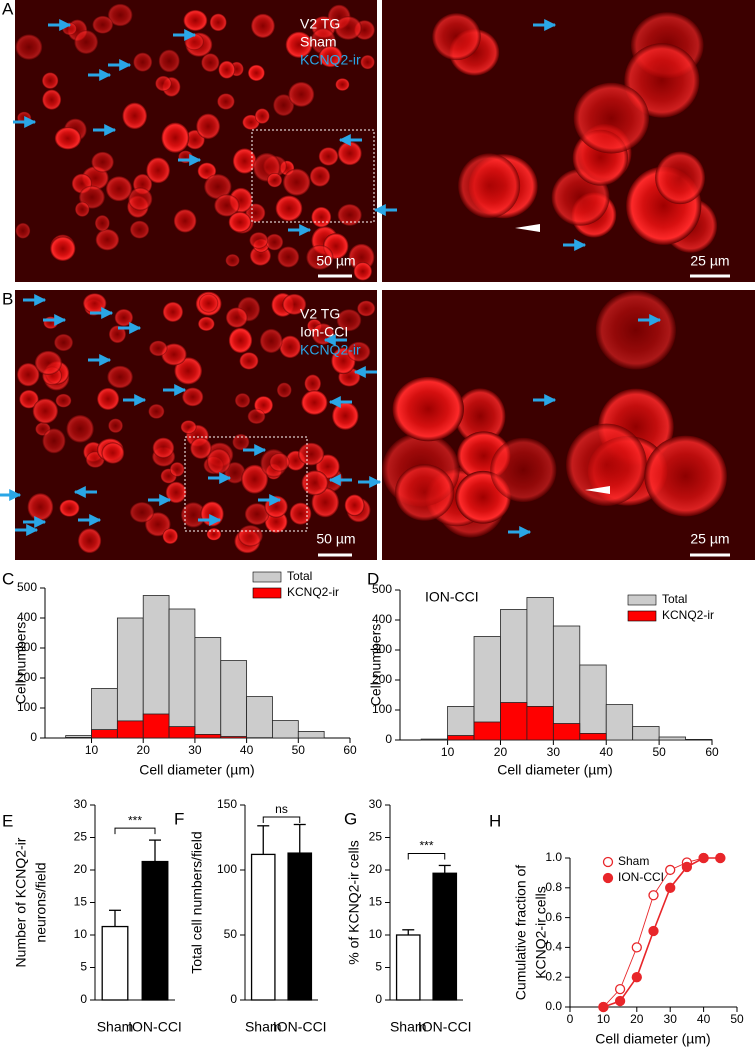 Image resolution: width=755 pixels, height=1050 pixels. I want to click on panel-label: C, so click(8, 578).